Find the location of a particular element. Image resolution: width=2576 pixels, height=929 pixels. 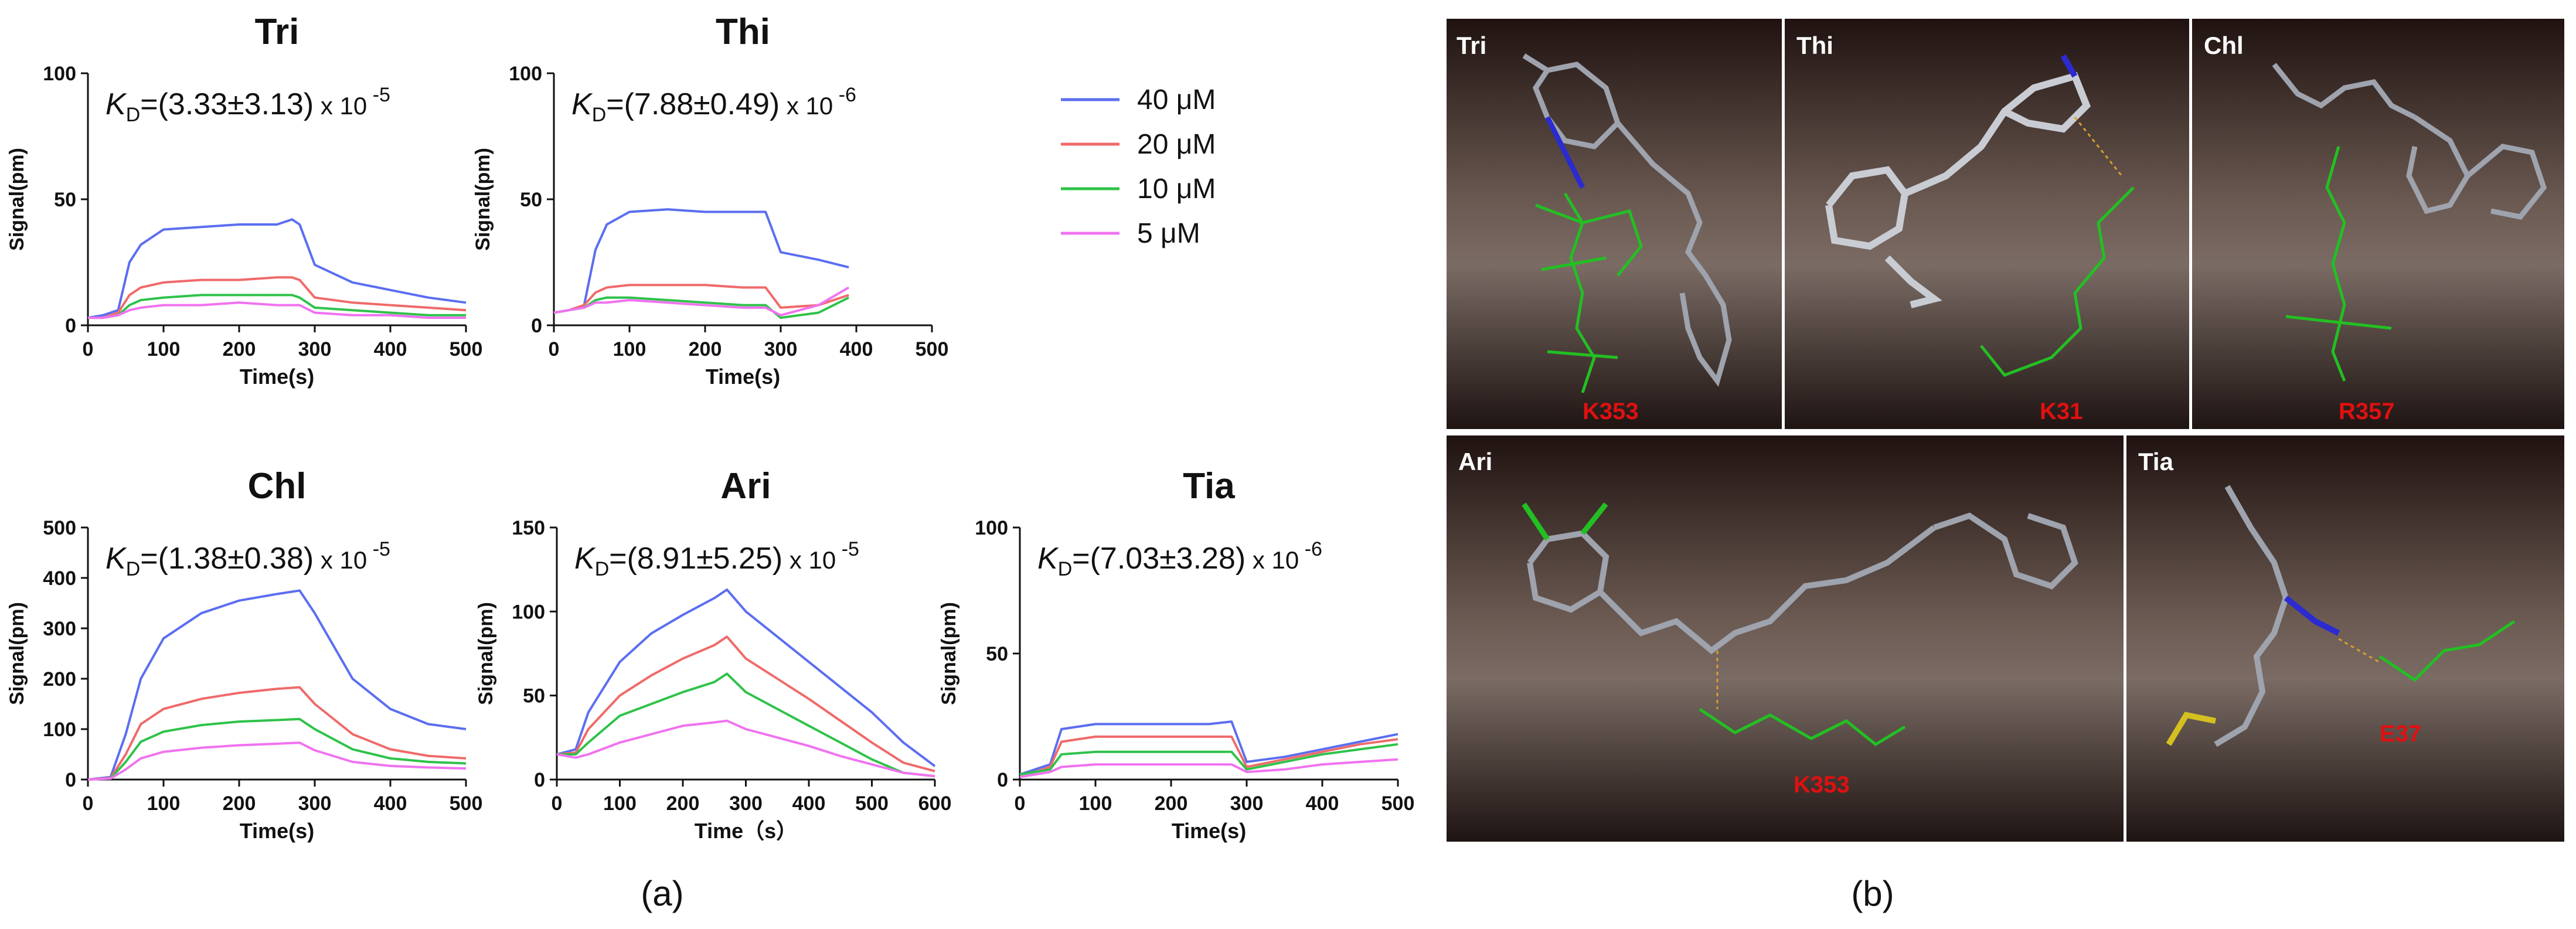

chart-title: Tri is located at coordinates (277, 32).